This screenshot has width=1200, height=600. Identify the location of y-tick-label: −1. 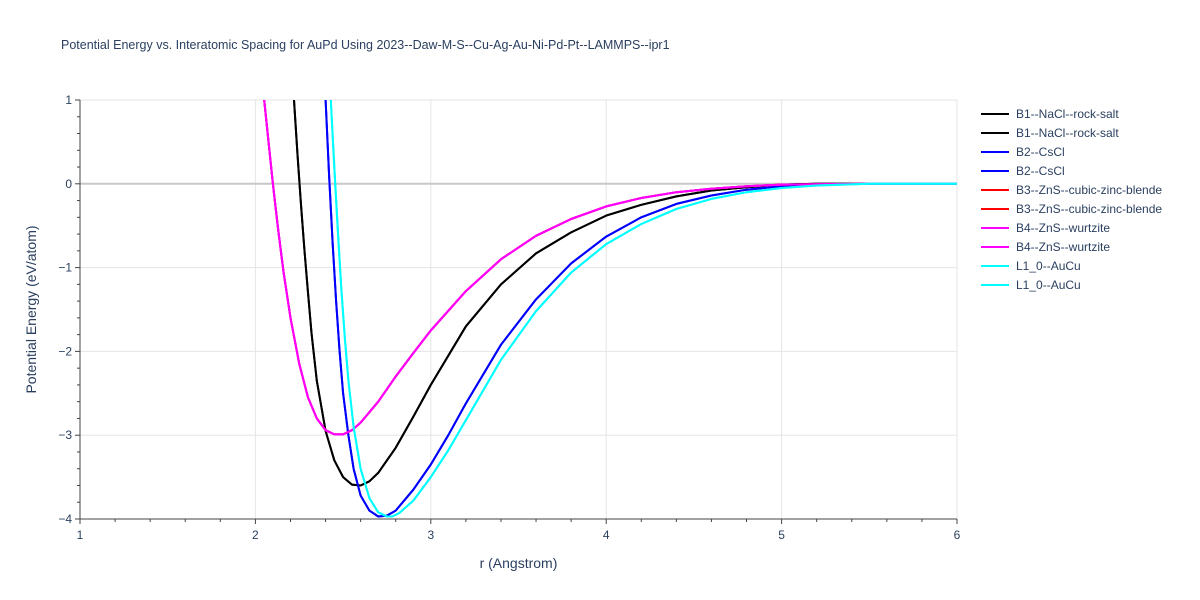
(65, 268).